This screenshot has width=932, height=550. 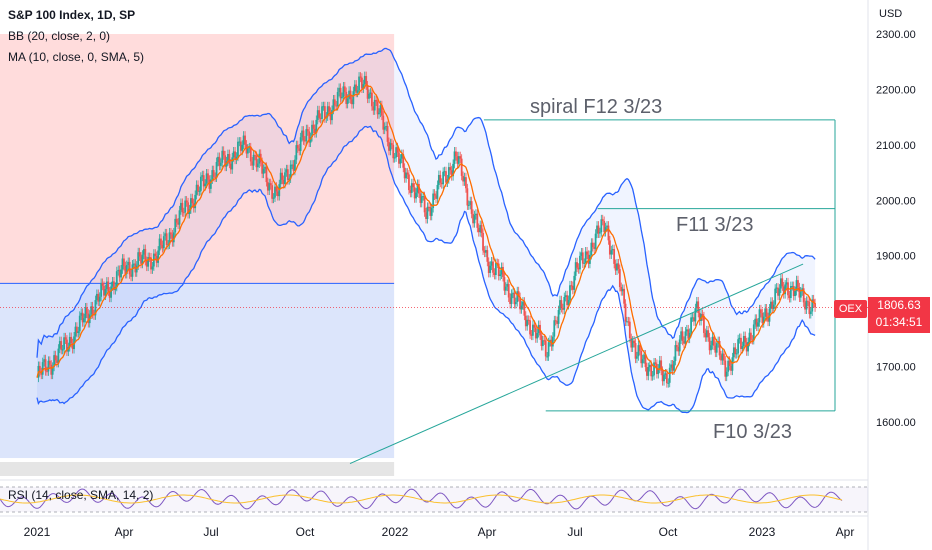 What do you see at coordinates (59, 36) in the screenshot?
I see `legend-bb: BB (20, close, 2, 0)` at bounding box center [59, 36].